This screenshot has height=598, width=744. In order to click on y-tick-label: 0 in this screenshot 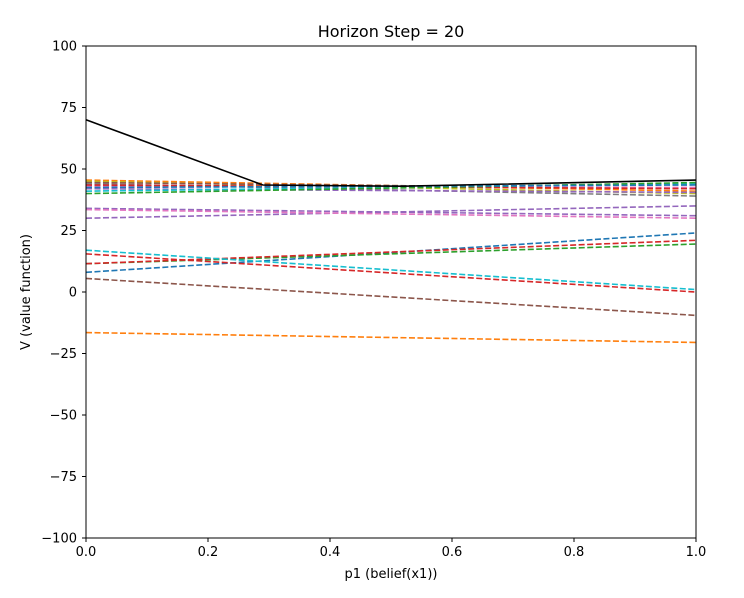, I will do `click(73, 293)`.